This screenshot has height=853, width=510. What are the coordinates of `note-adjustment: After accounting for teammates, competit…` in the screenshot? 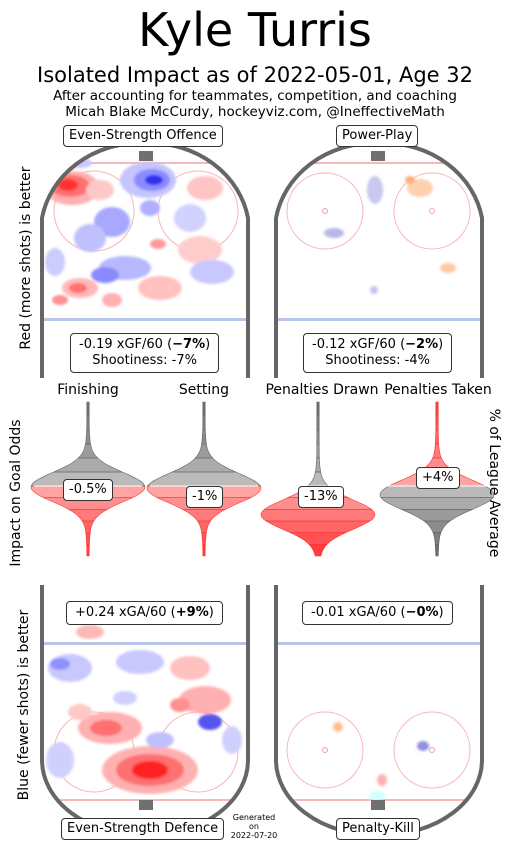 It's located at (255, 96).